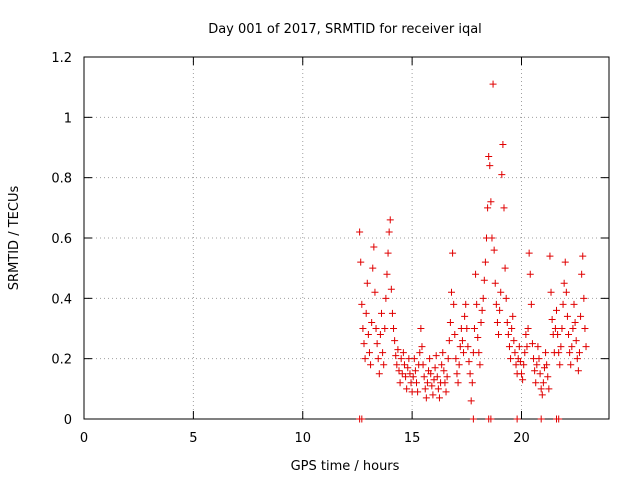 The height and width of the screenshot is (480, 640). I want to click on y-tick-label: 0.2, so click(61, 360).